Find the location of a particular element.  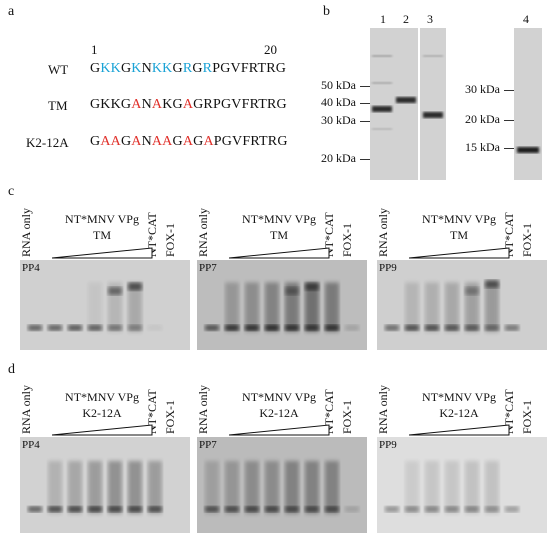

marker-20kda: 20 kDa is located at coordinates (338, 158).